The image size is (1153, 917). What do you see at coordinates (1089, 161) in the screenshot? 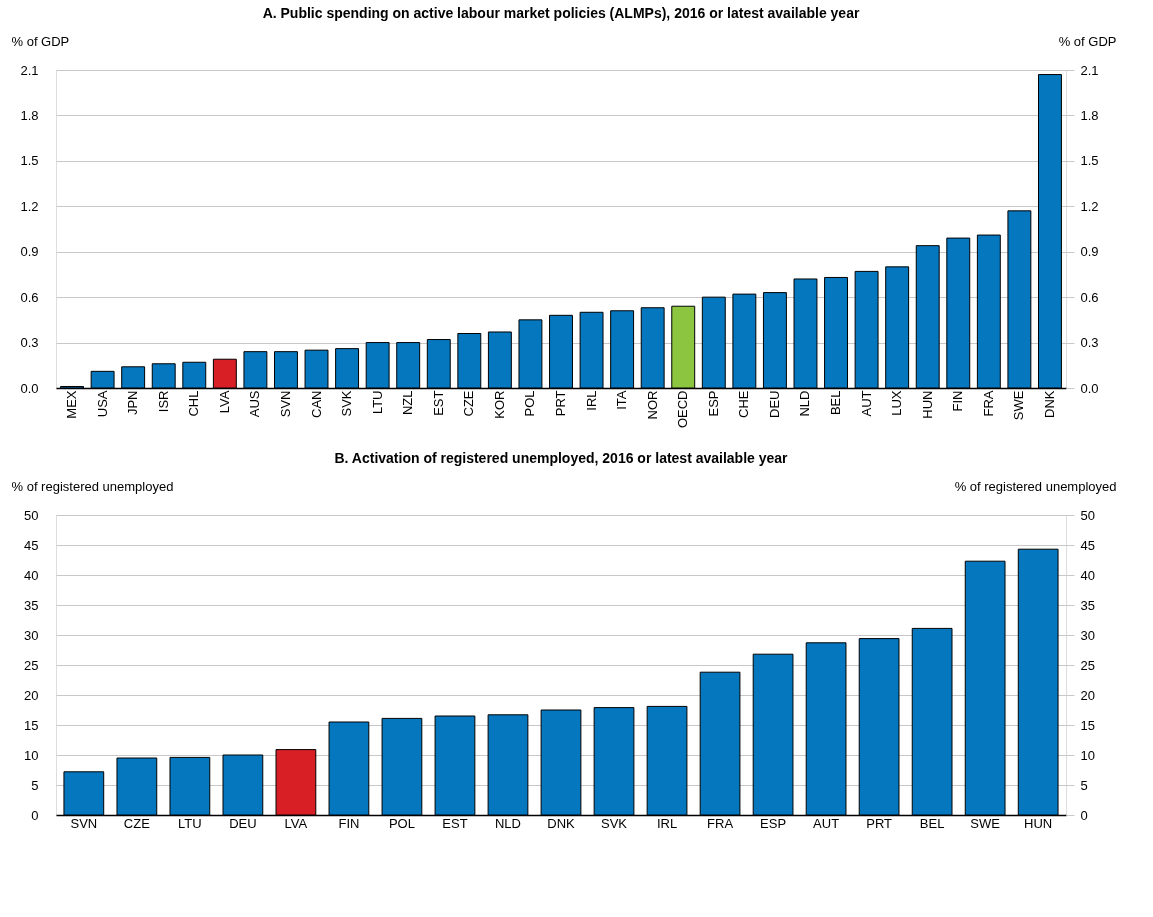
I see `y2-tick-label: 1.5` at bounding box center [1089, 161].